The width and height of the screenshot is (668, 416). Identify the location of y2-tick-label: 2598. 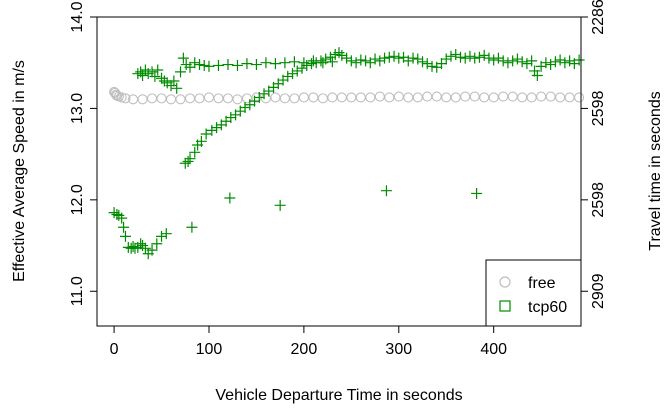
(598, 200).